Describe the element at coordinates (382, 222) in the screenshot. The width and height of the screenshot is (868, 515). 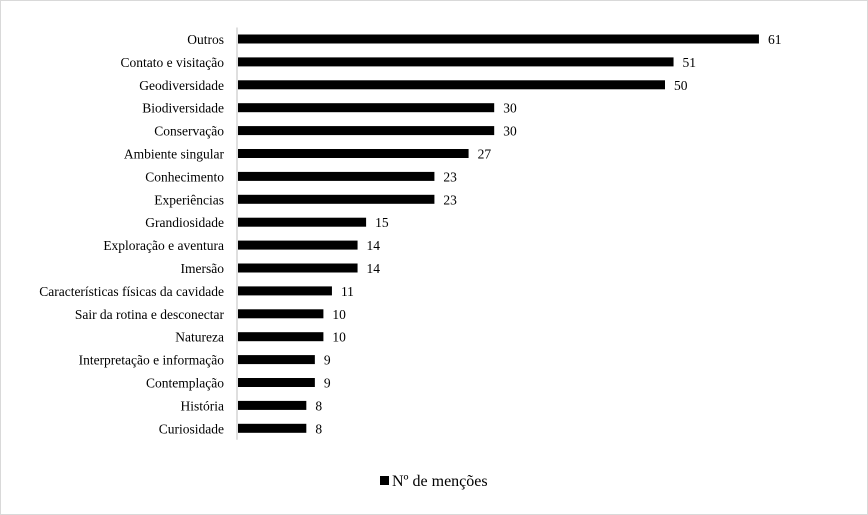
I see `data-label: 15` at that location.